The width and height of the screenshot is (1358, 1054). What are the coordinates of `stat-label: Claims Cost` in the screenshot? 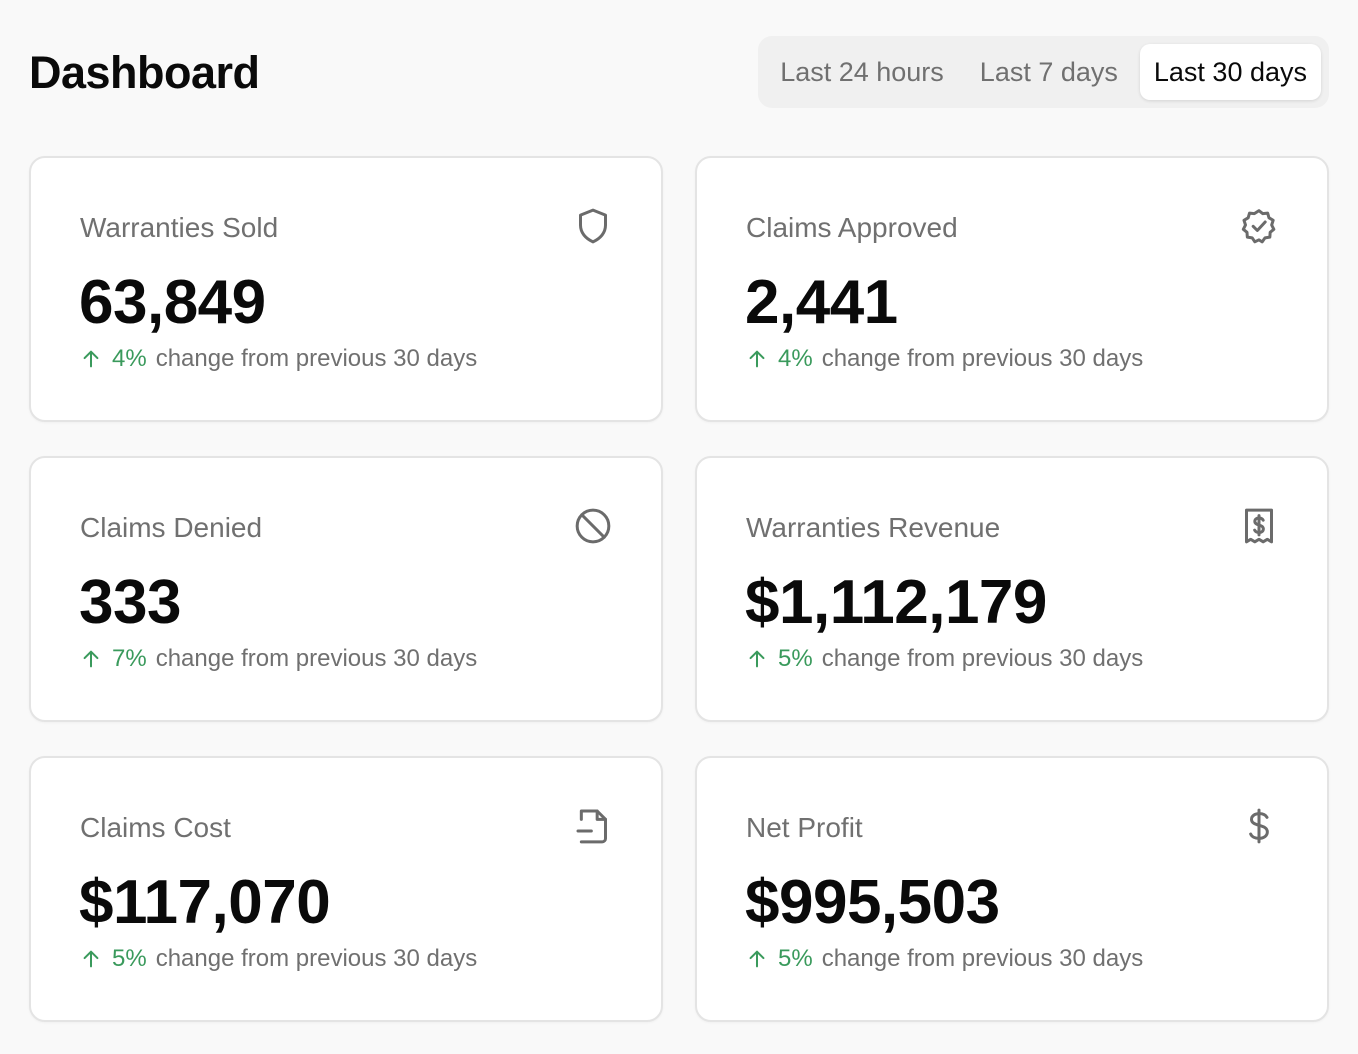 It's located at (155, 827).